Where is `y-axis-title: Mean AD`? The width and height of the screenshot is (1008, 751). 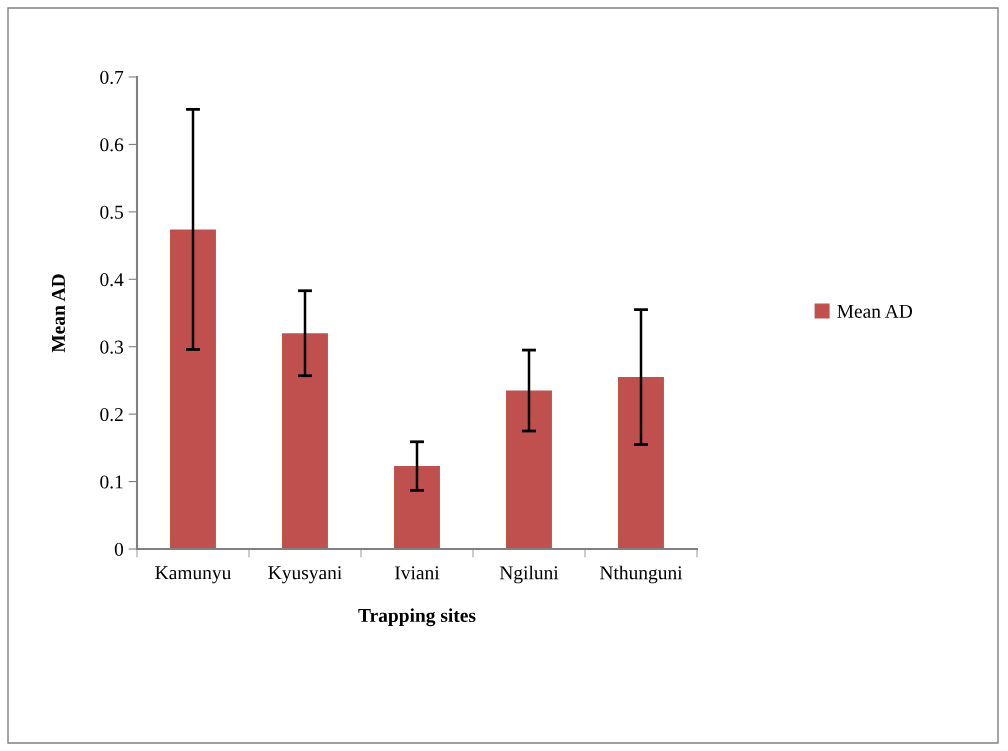 y-axis-title: Mean AD is located at coordinates (58, 313).